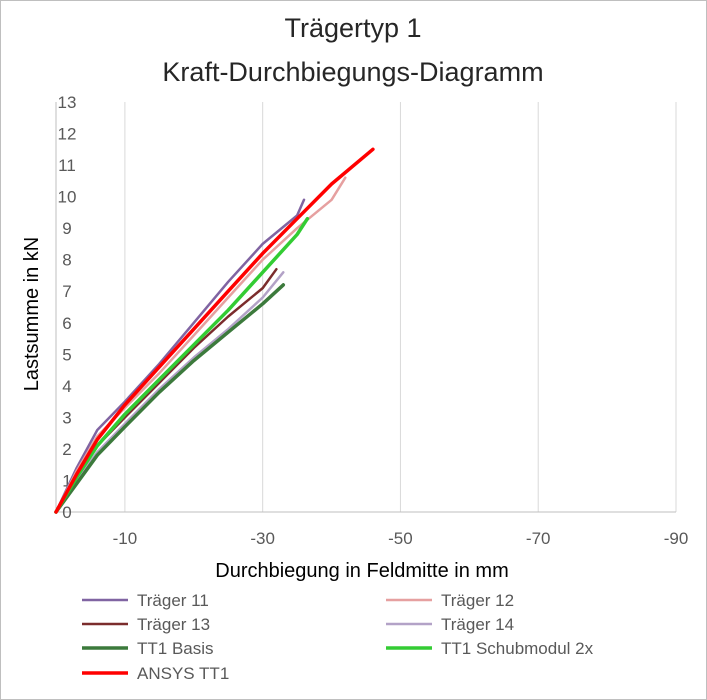 This screenshot has width=707, height=700. Describe the element at coordinates (262, 538) in the screenshot. I see `x-tick-label: -30` at that location.